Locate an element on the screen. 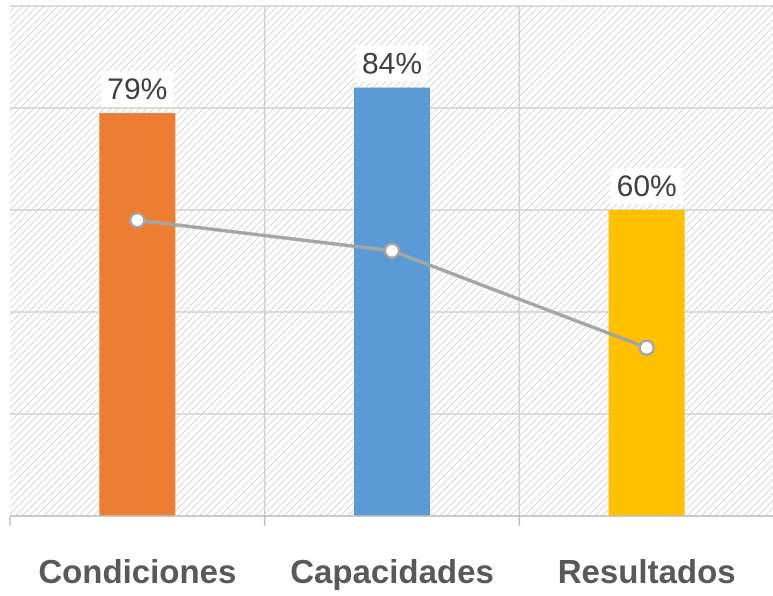 The image size is (773, 596). bar-condiciones is located at coordinates (137, 314).